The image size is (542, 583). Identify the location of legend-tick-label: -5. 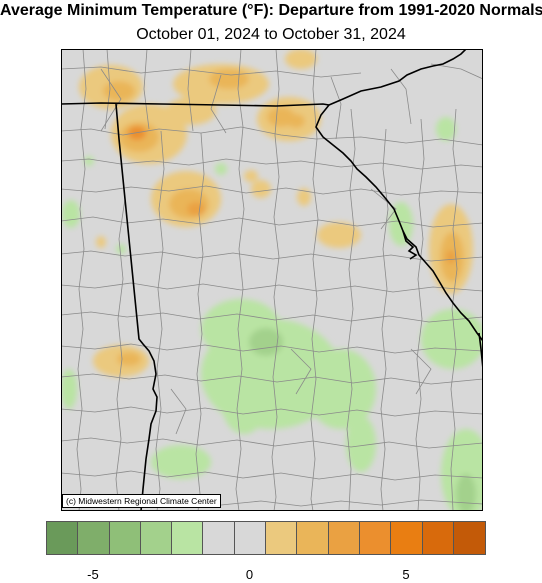
(93, 574).